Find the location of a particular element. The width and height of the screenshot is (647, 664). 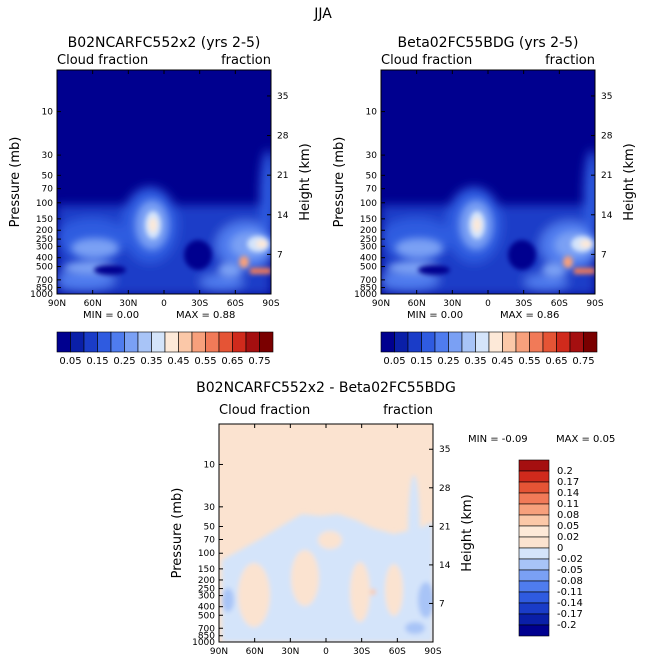

x-tick-label: 90S is located at coordinates (270, 304).